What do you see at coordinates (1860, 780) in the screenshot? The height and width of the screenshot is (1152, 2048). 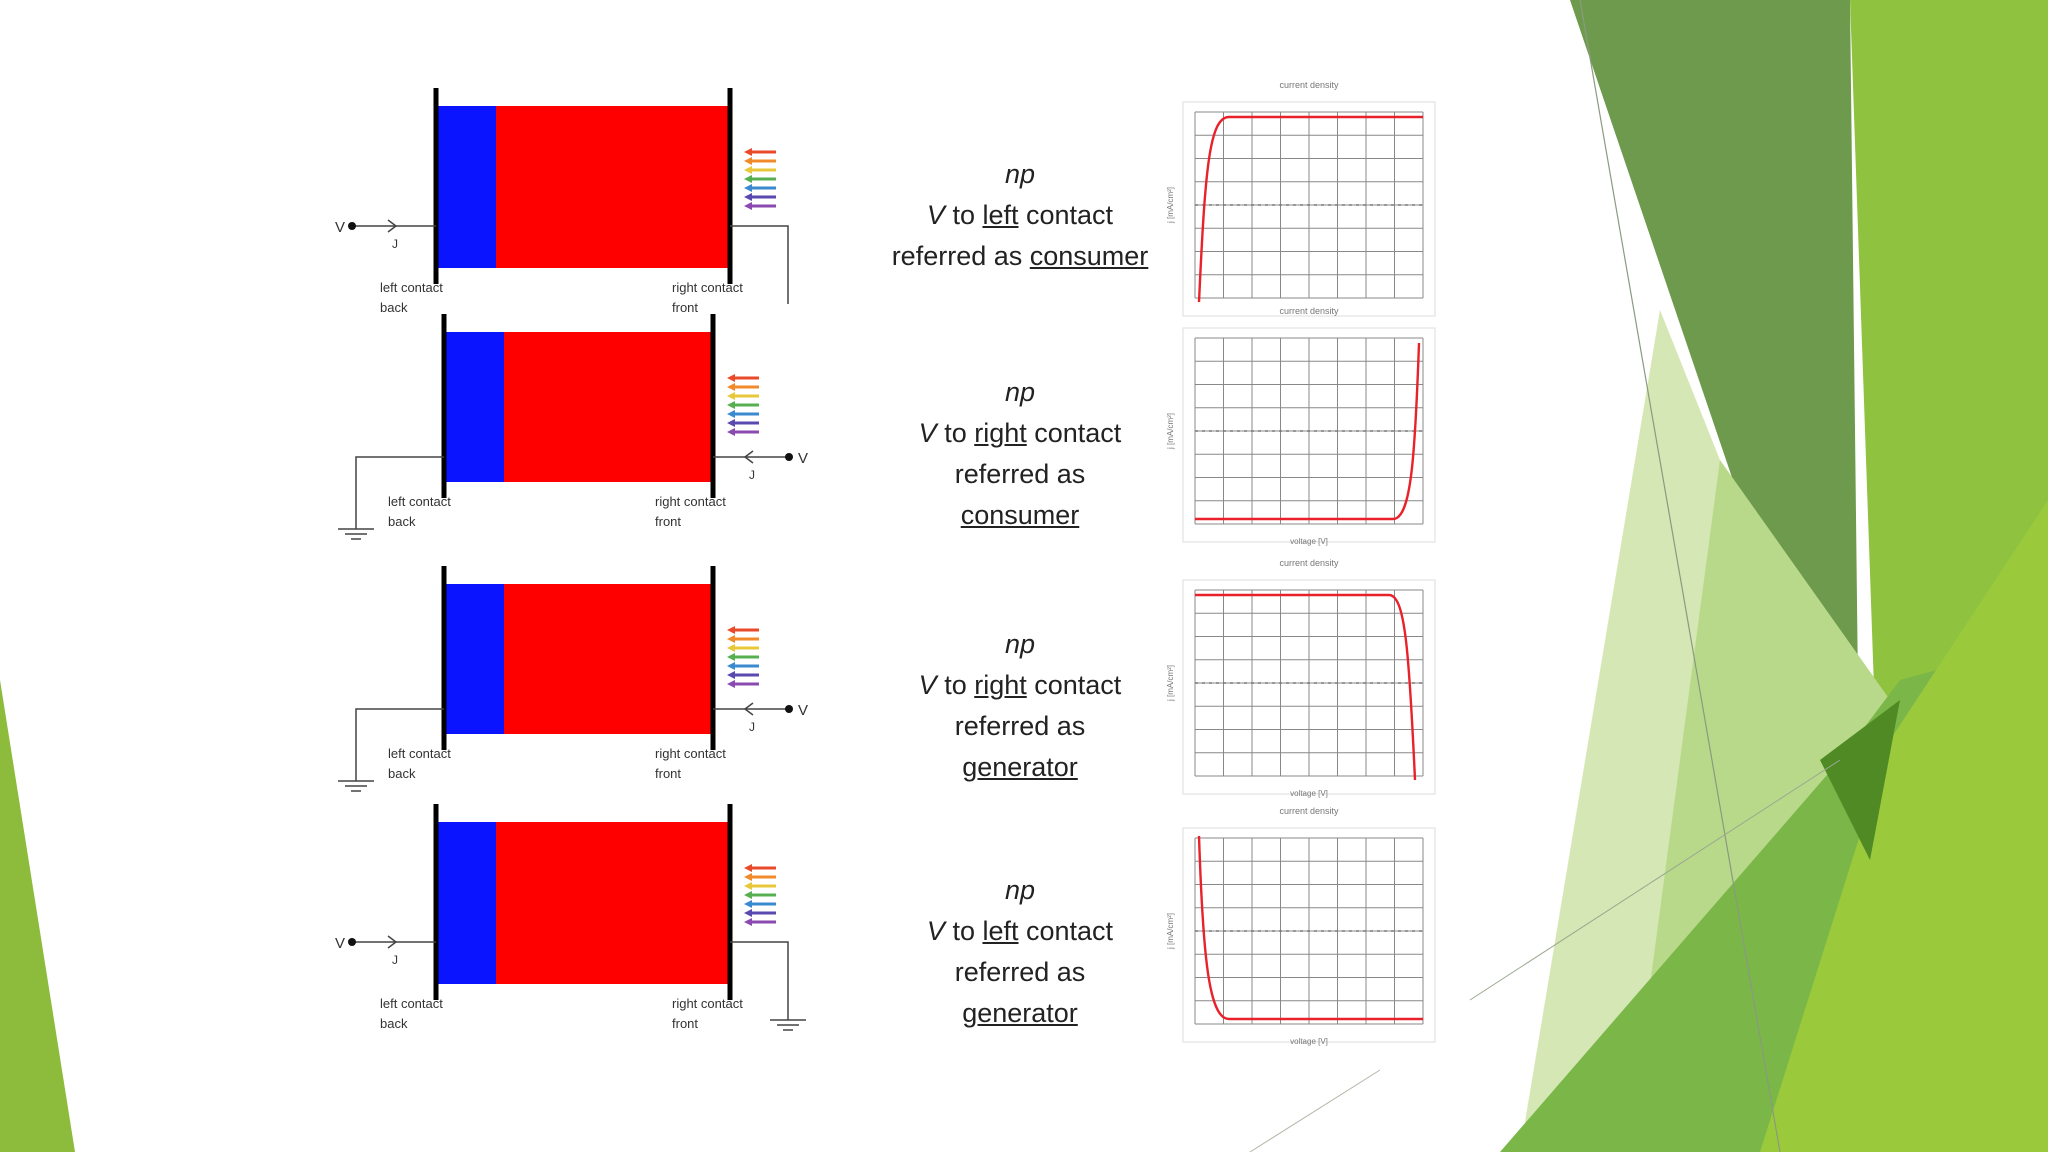 I see `right-accent-shape-deep` at bounding box center [1860, 780].